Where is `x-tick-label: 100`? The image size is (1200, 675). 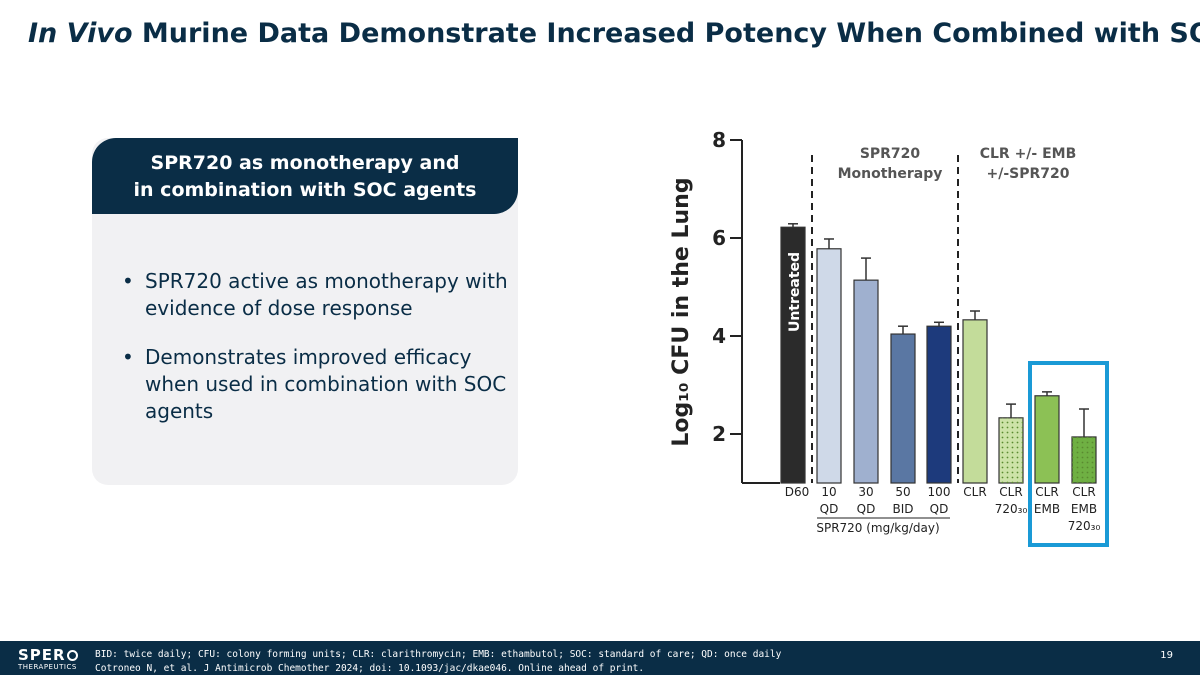 x-tick-label: 100 is located at coordinates (939, 492).